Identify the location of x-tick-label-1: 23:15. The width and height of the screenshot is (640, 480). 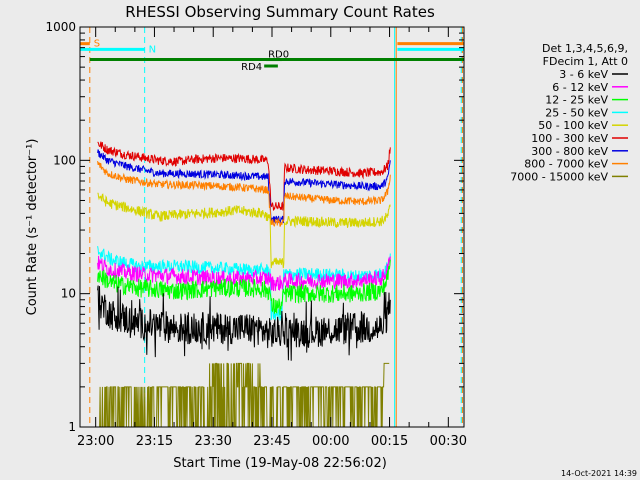
(154, 441).